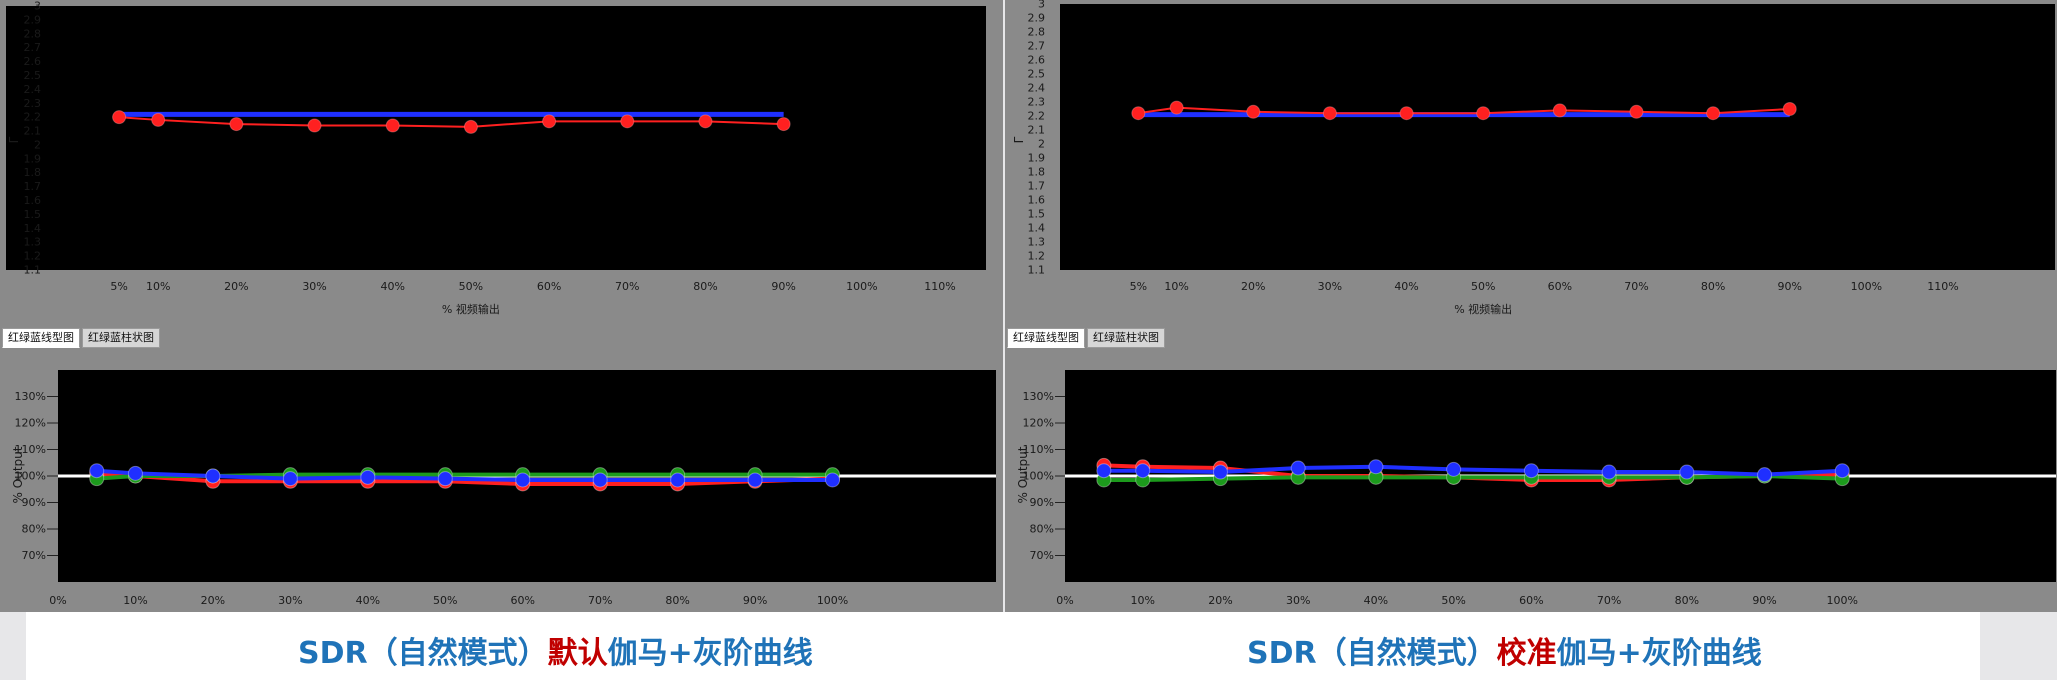 Image resolution: width=2057 pixels, height=680 pixels. What do you see at coordinates (1037, 172) in the screenshot?
I see `y-tick-label: 1.8` at bounding box center [1037, 172].